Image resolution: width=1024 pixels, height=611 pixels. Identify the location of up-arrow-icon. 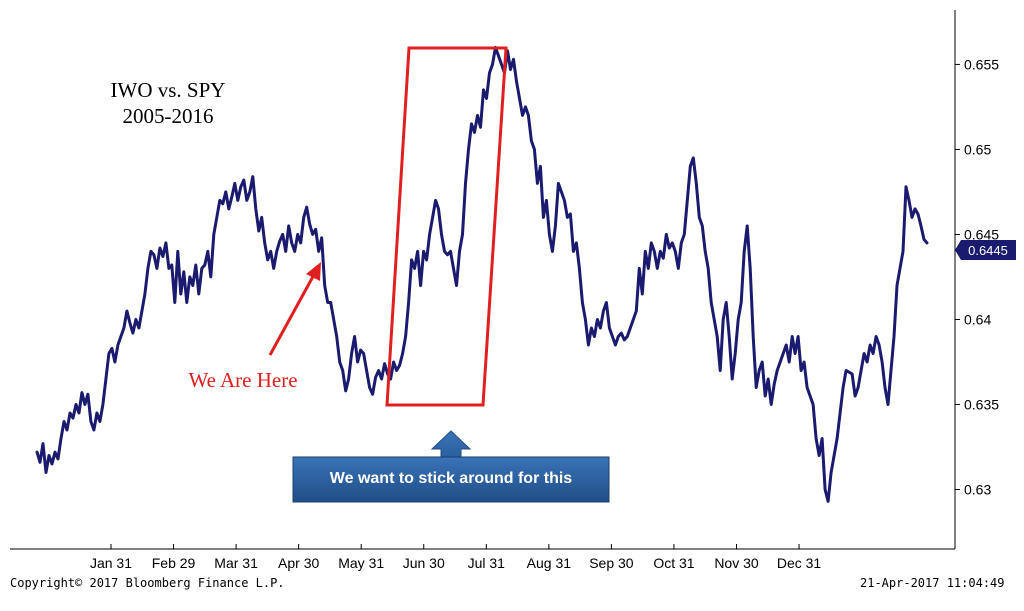
(451, 444).